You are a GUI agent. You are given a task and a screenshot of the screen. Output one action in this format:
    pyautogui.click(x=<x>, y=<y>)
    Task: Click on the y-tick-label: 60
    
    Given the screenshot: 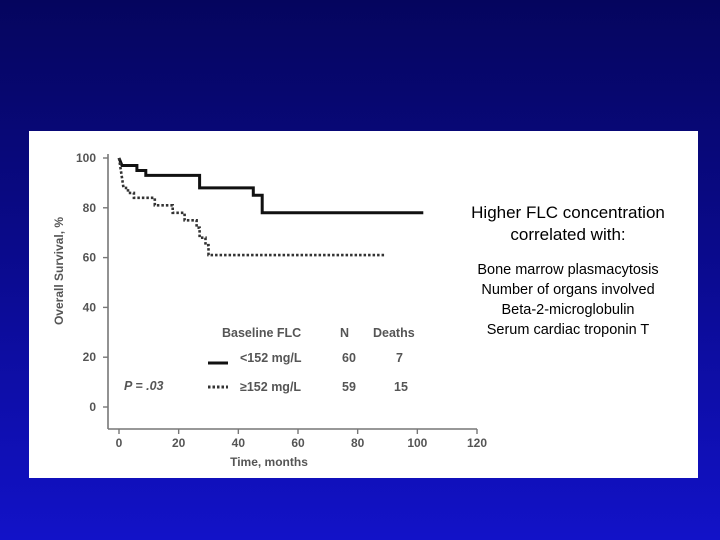 What is the action you would take?
    pyautogui.click(x=90, y=258)
    